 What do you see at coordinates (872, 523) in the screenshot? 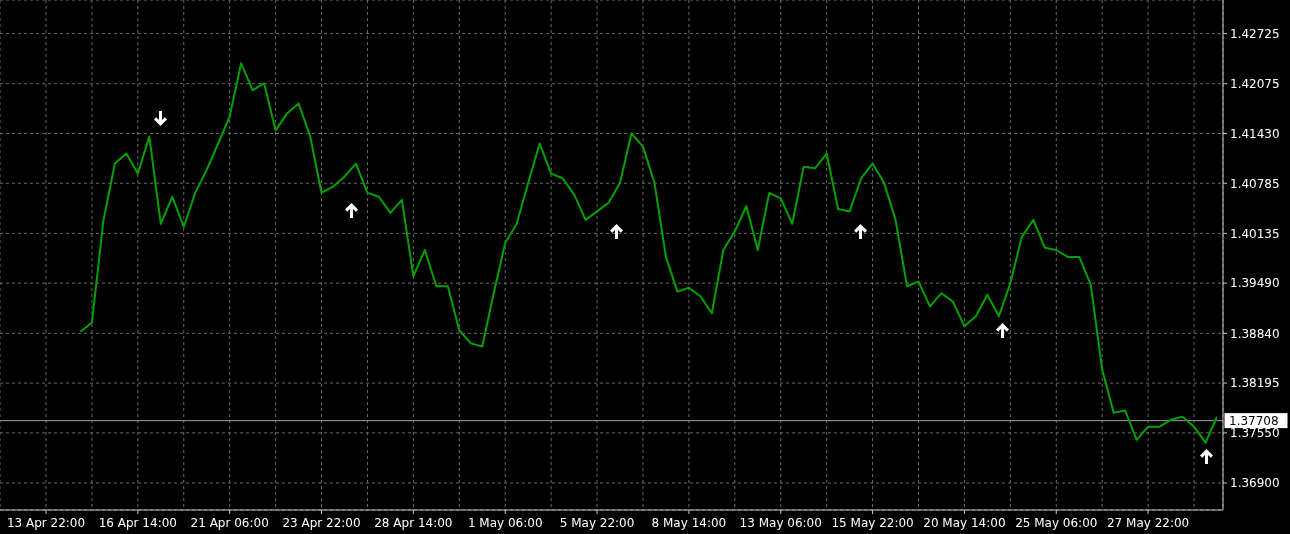
I see `x-tick-label: 15 May 22:00` at bounding box center [872, 523].